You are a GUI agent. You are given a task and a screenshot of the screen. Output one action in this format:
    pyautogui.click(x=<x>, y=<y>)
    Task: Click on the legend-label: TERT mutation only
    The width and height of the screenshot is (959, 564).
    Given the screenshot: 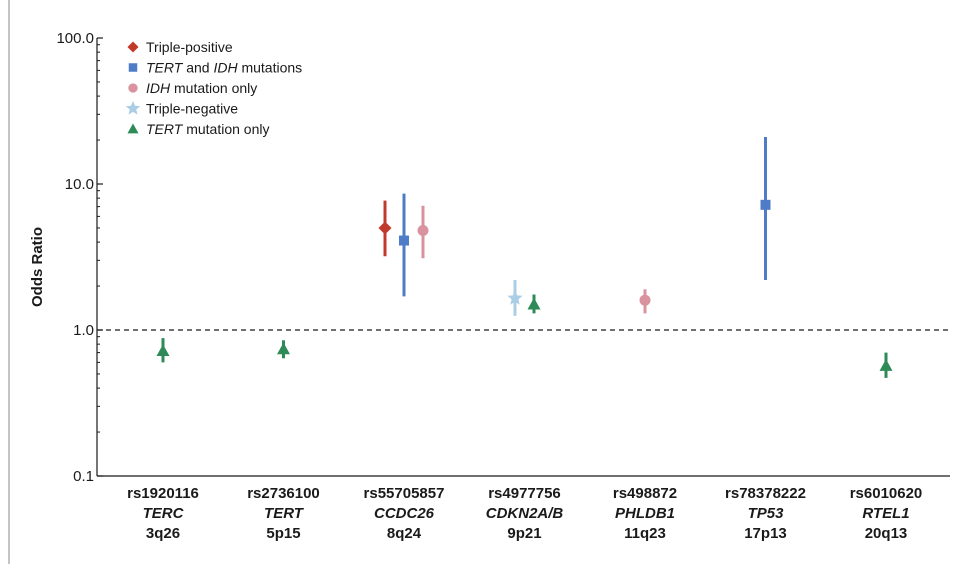 What is the action you would take?
    pyautogui.click(x=207, y=129)
    